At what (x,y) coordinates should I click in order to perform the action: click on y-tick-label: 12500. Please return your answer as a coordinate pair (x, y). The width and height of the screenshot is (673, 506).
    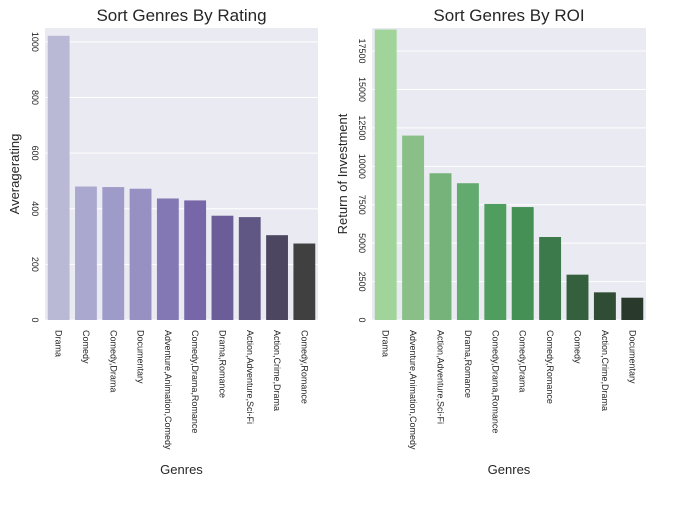
    Looking at the image, I should click on (362, 127).